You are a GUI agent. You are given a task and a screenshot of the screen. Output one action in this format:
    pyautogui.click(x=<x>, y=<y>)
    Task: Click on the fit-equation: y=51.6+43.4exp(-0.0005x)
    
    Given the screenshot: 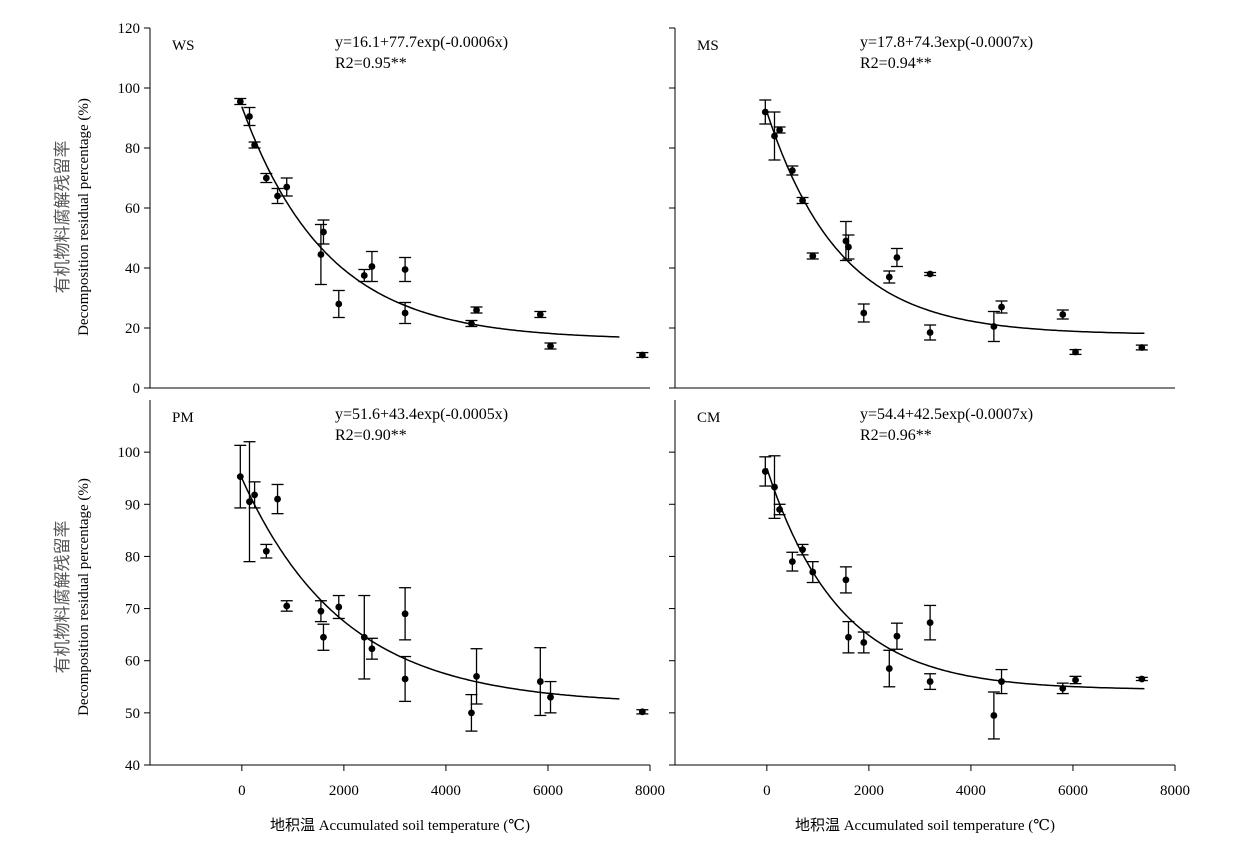 What is the action you would take?
    pyautogui.click(x=421, y=414)
    